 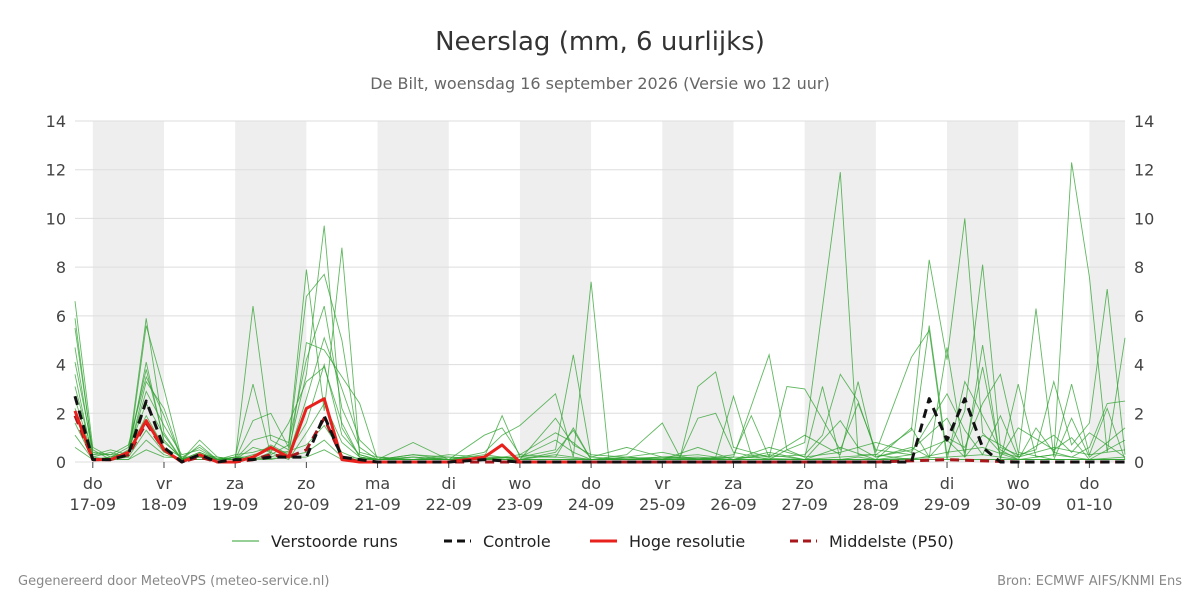 What do you see at coordinates (332, 430) in the screenshot?
I see `series-hoge-resolutie` at bounding box center [332, 430].